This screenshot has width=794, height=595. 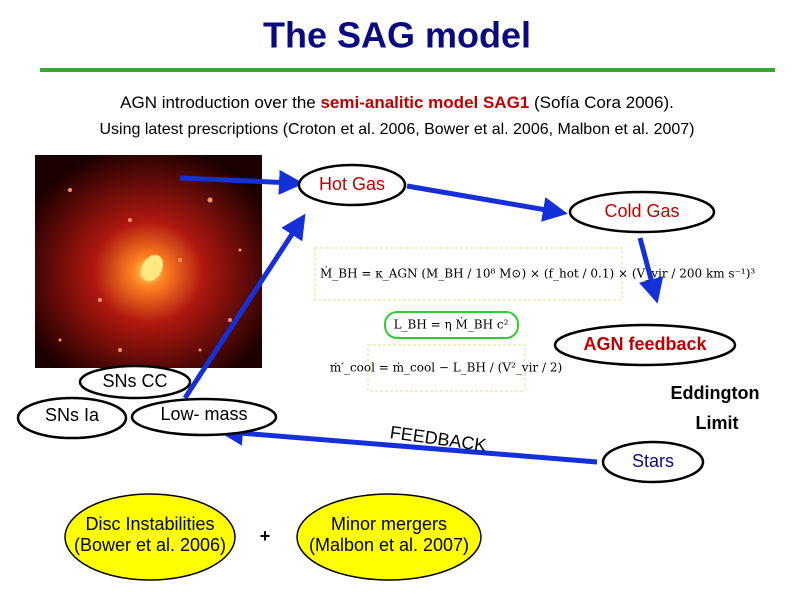 I want to click on node-label: Hot Gas, so click(x=352, y=184).